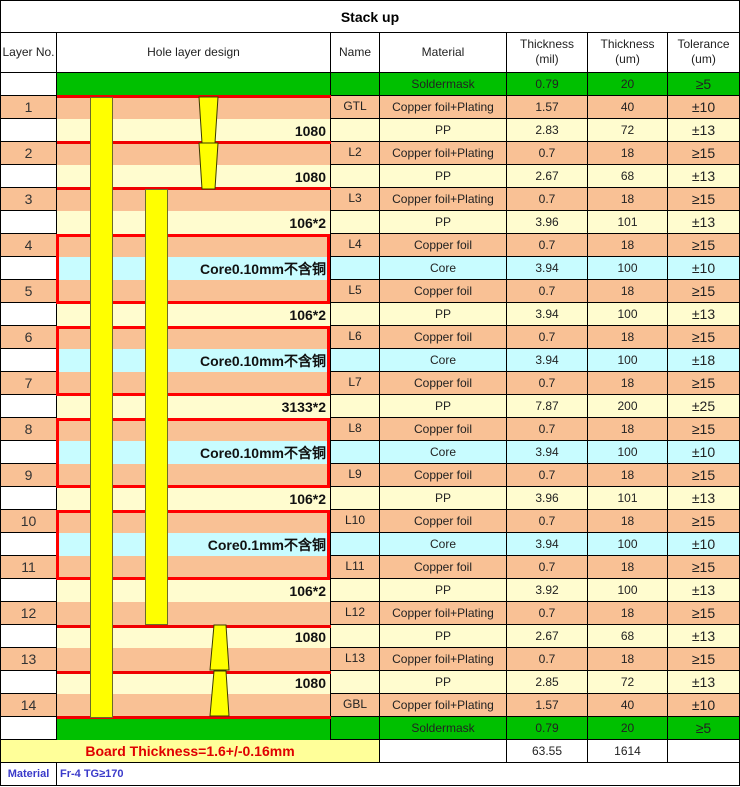 Image resolution: width=740 pixels, height=787 pixels. I want to click on layer-thickness-um: 72, so click(628, 130).